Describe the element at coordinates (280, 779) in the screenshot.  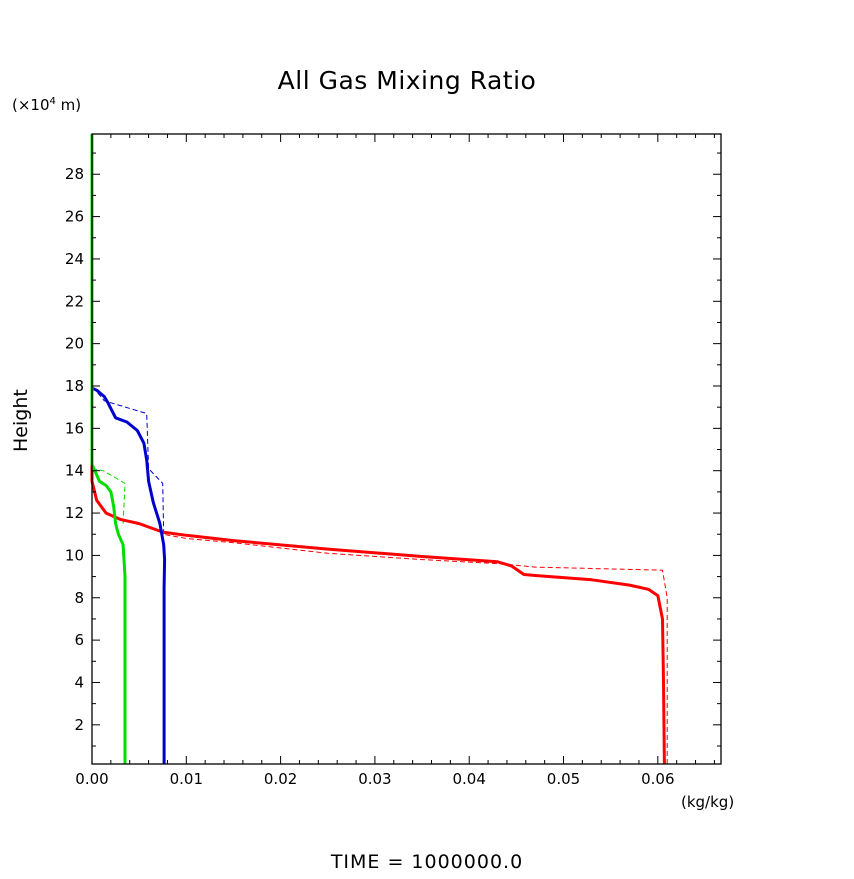
I see `x-tick-label: 0.02` at that location.